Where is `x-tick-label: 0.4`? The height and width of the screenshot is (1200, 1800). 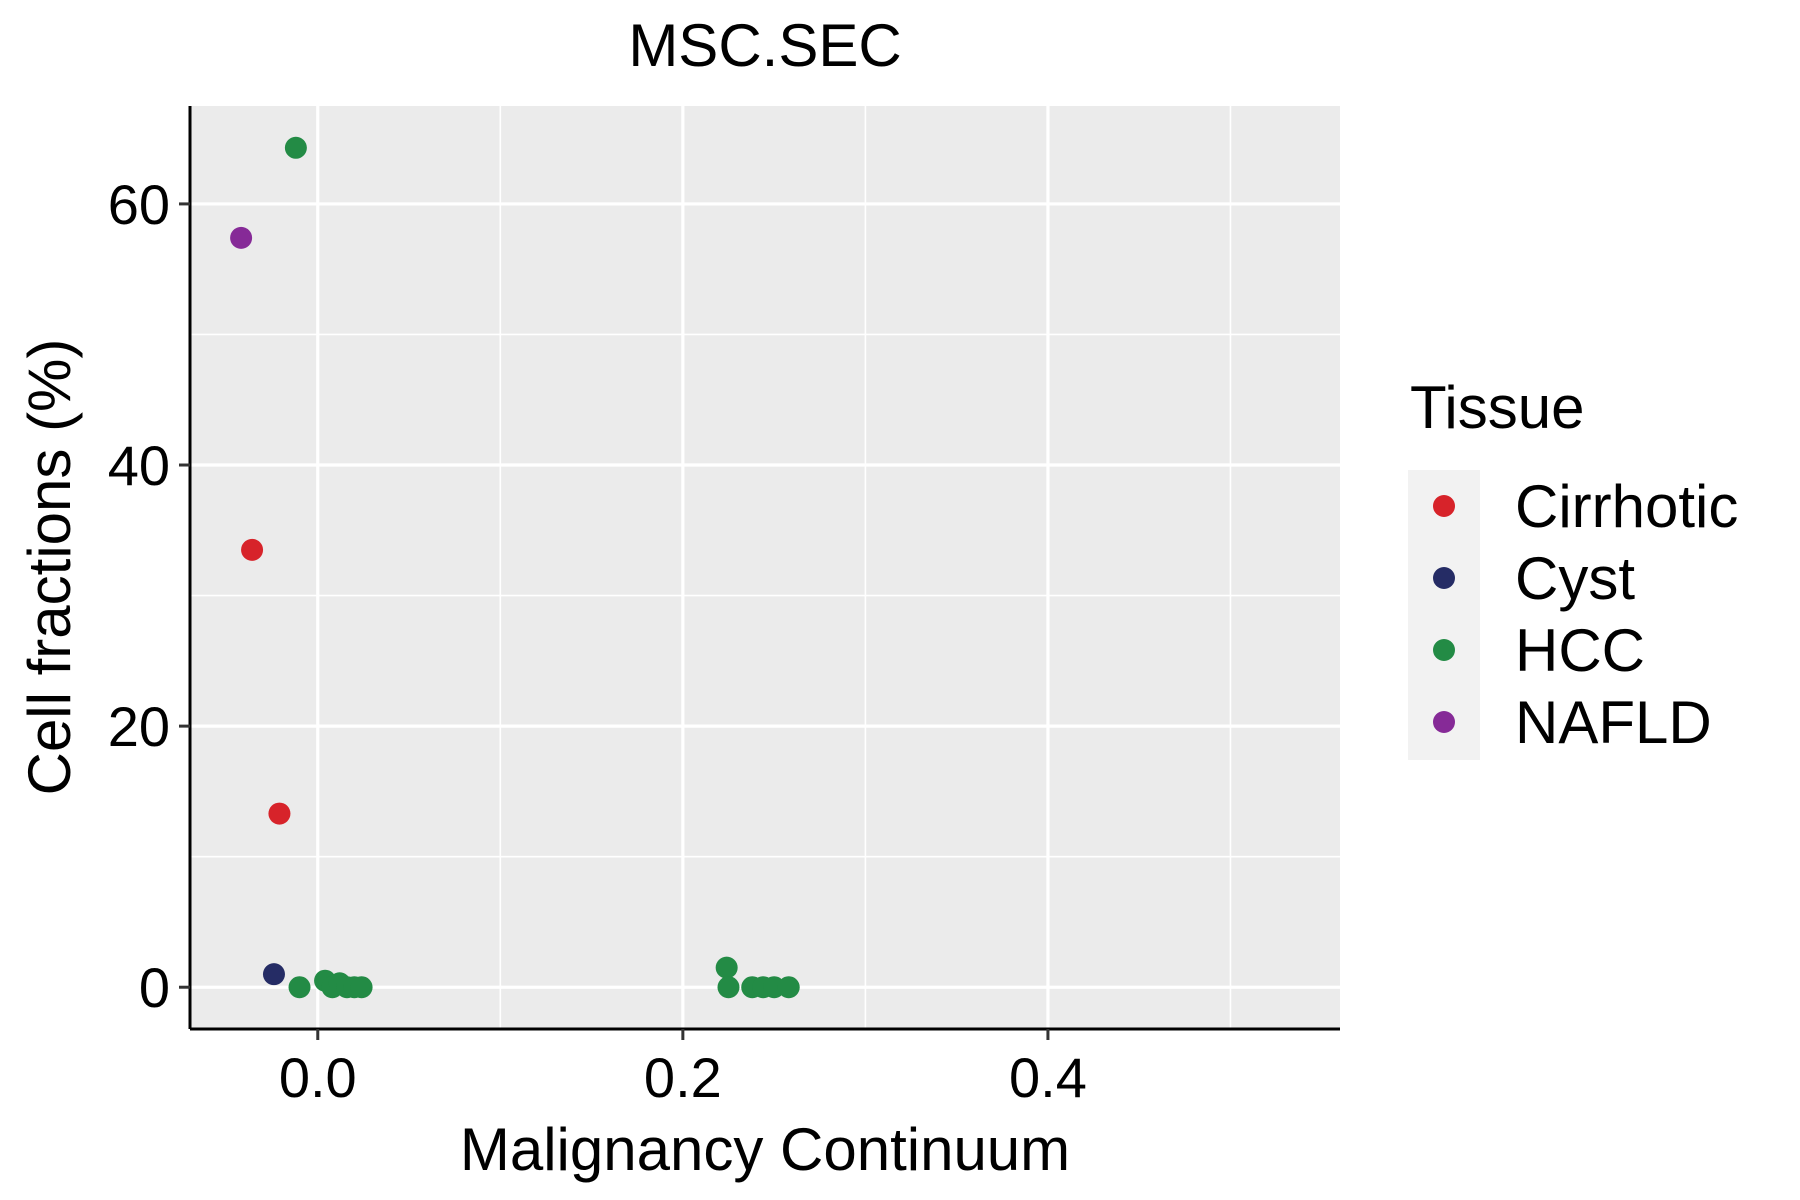
x-tick-label: 0.4 is located at coordinates (1048, 1077).